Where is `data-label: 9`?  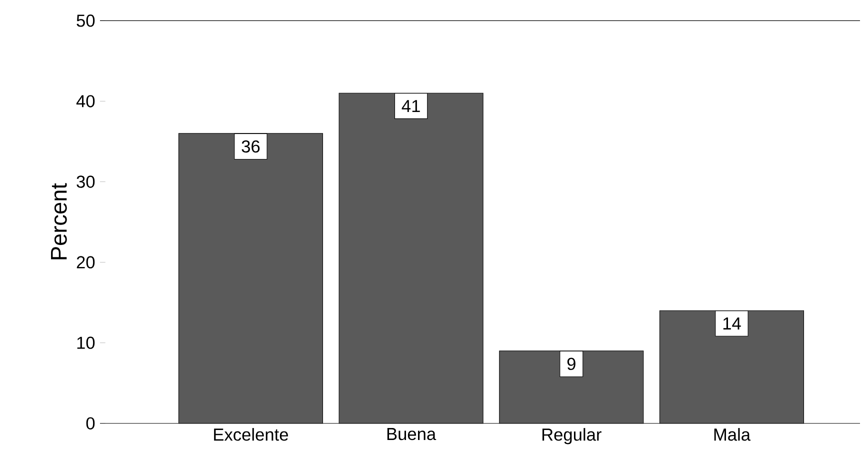 data-label: 9 is located at coordinates (571, 364).